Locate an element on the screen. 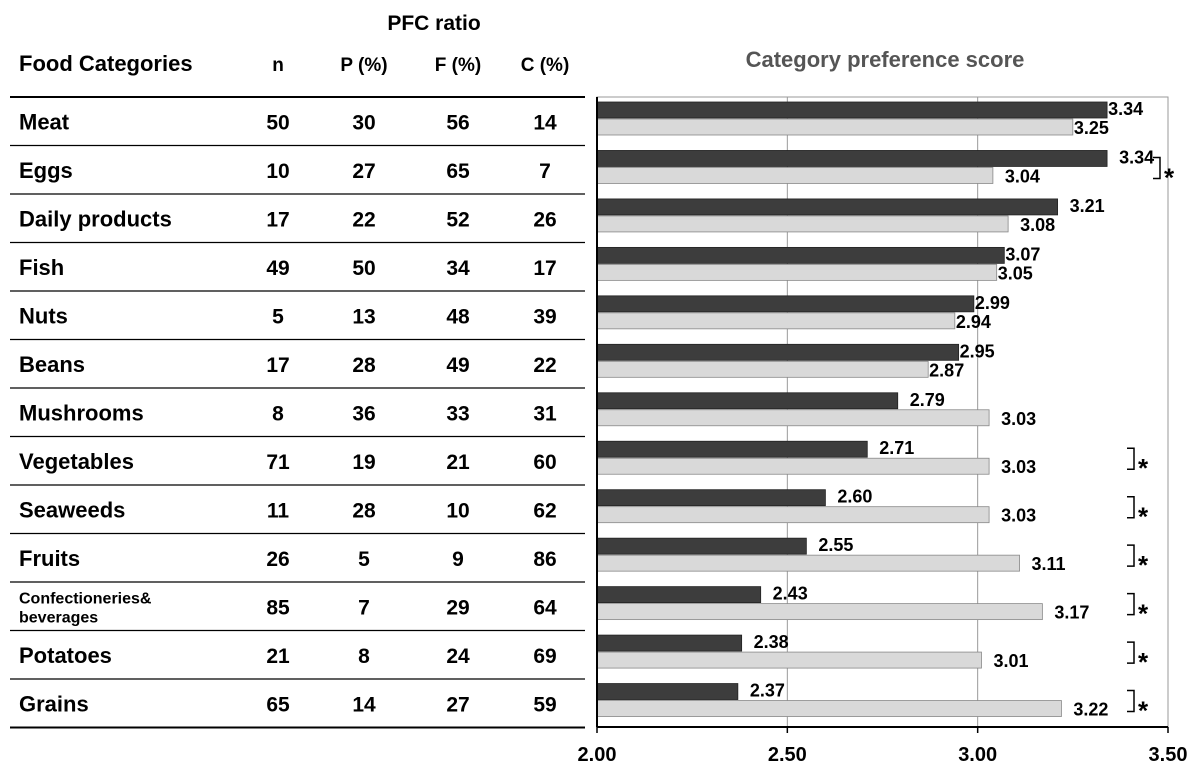 The image size is (1195, 772). row-category-label: Mushrooms is located at coordinates (81, 412).